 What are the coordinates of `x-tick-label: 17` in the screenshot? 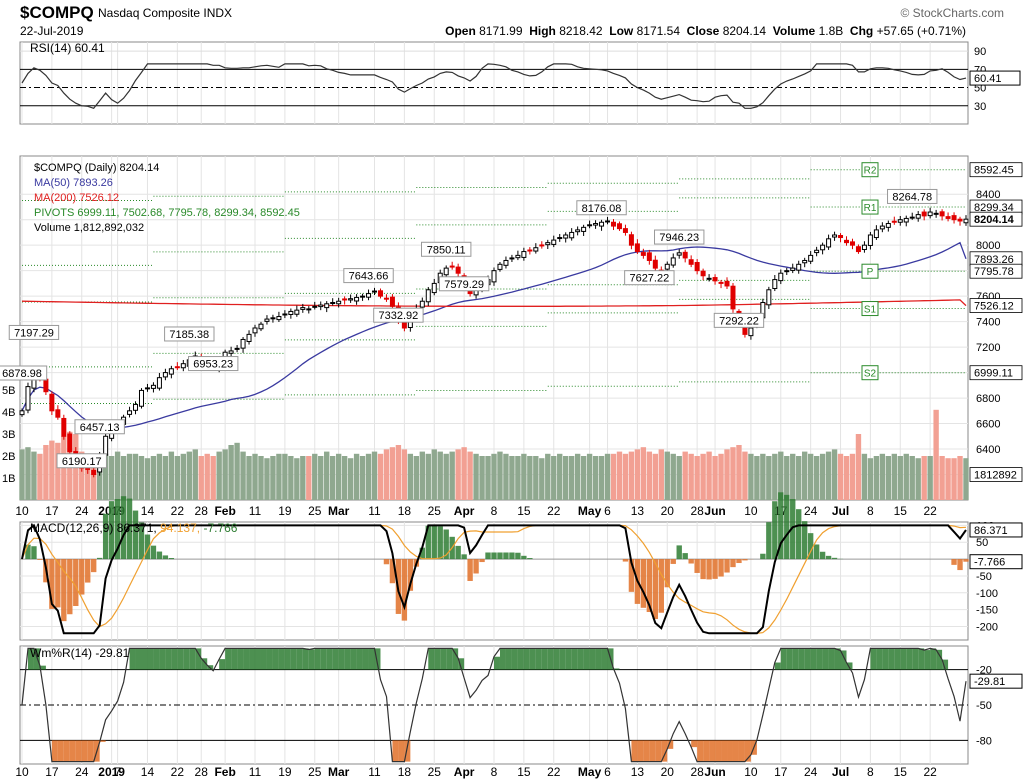 It's located at (52, 772).